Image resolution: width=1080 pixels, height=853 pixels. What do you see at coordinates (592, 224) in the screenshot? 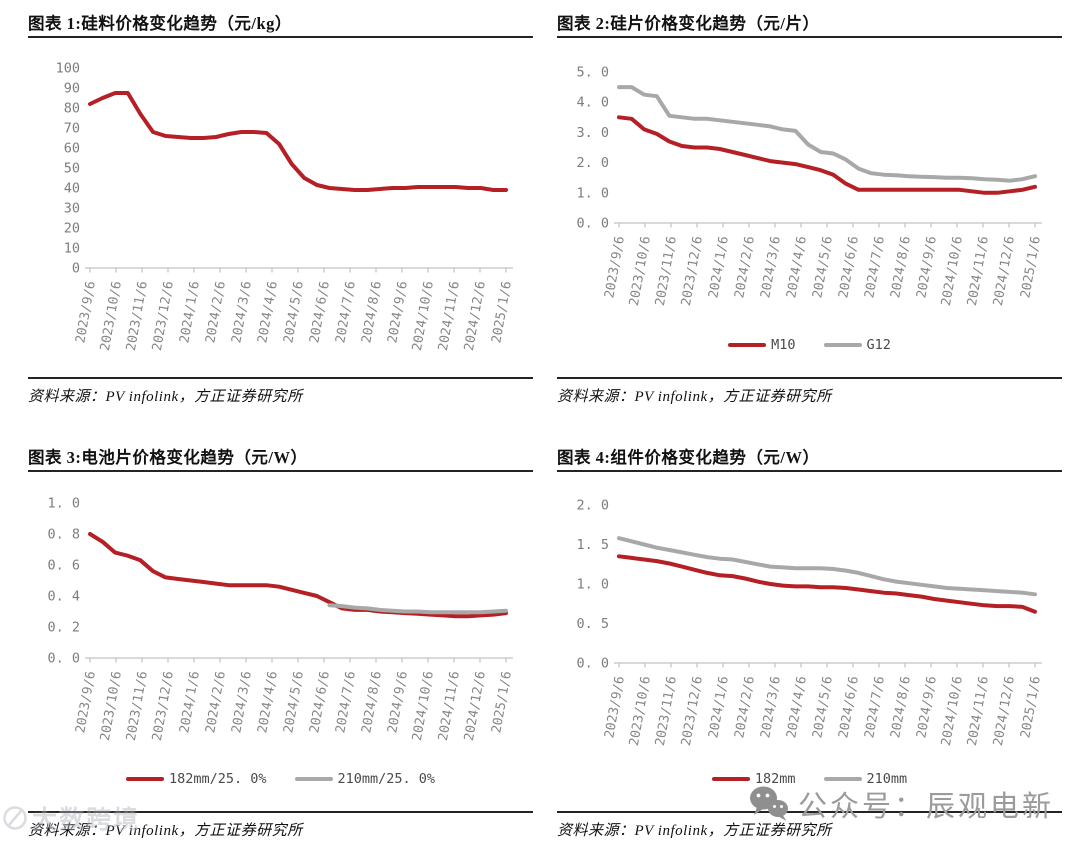
I see `y-tick-label: 0. 0` at bounding box center [592, 224].